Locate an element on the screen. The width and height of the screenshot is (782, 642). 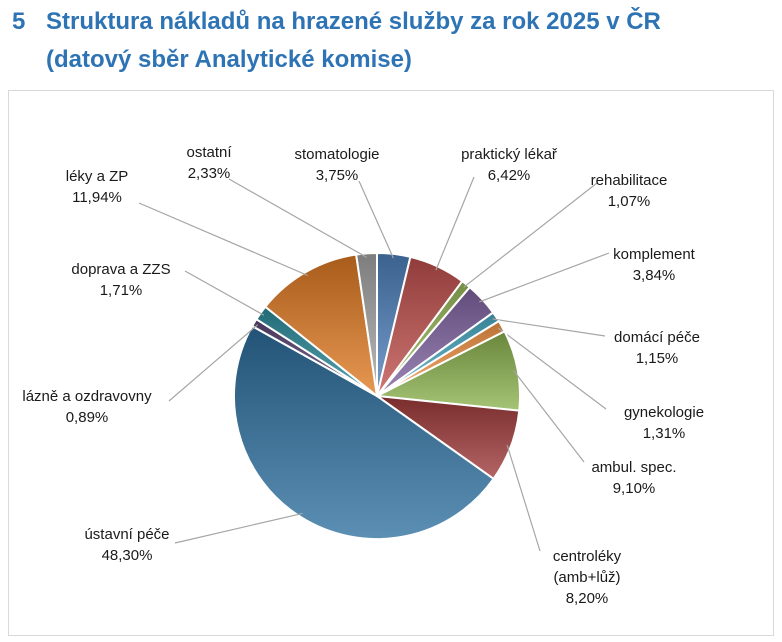
pie-slice-ustavni-pece is located at coordinates (364, 432).